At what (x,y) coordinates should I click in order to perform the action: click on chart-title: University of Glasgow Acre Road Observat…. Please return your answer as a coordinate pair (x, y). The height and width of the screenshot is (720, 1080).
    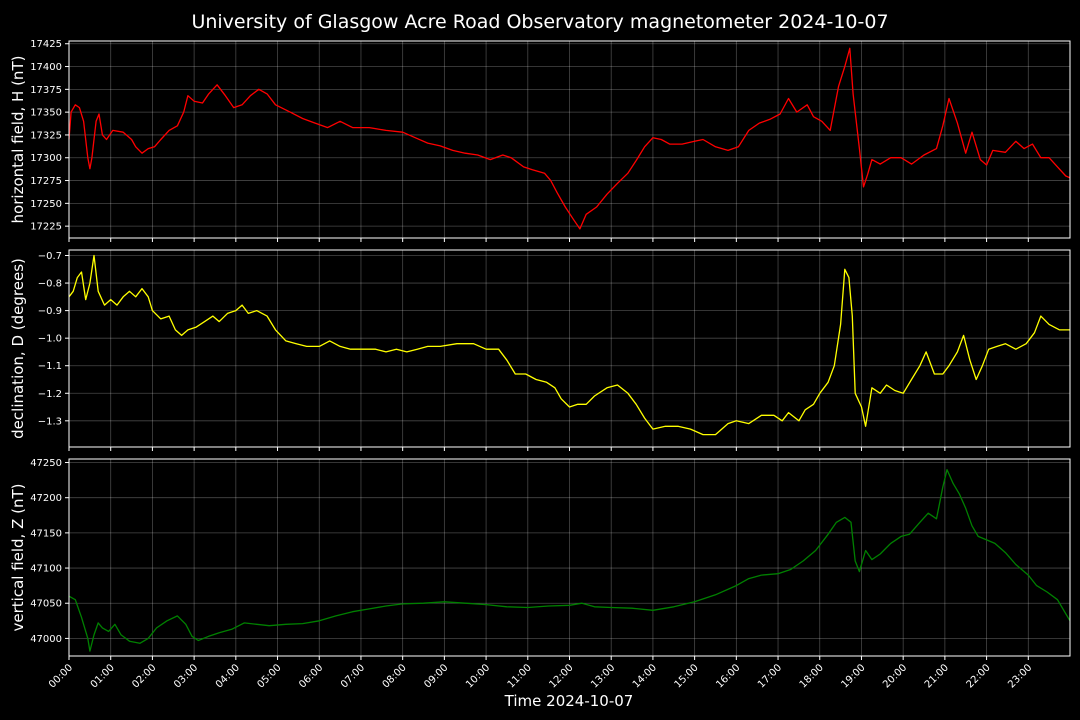
    Looking at the image, I should click on (539, 22).